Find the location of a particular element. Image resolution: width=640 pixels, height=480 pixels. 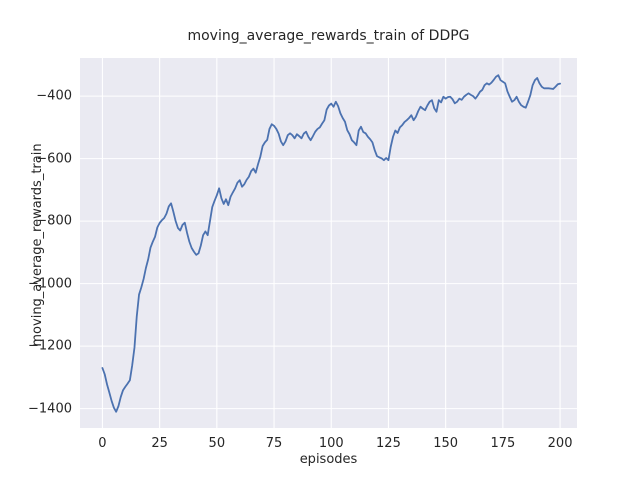

x-tick-label: 125 is located at coordinates (388, 443).